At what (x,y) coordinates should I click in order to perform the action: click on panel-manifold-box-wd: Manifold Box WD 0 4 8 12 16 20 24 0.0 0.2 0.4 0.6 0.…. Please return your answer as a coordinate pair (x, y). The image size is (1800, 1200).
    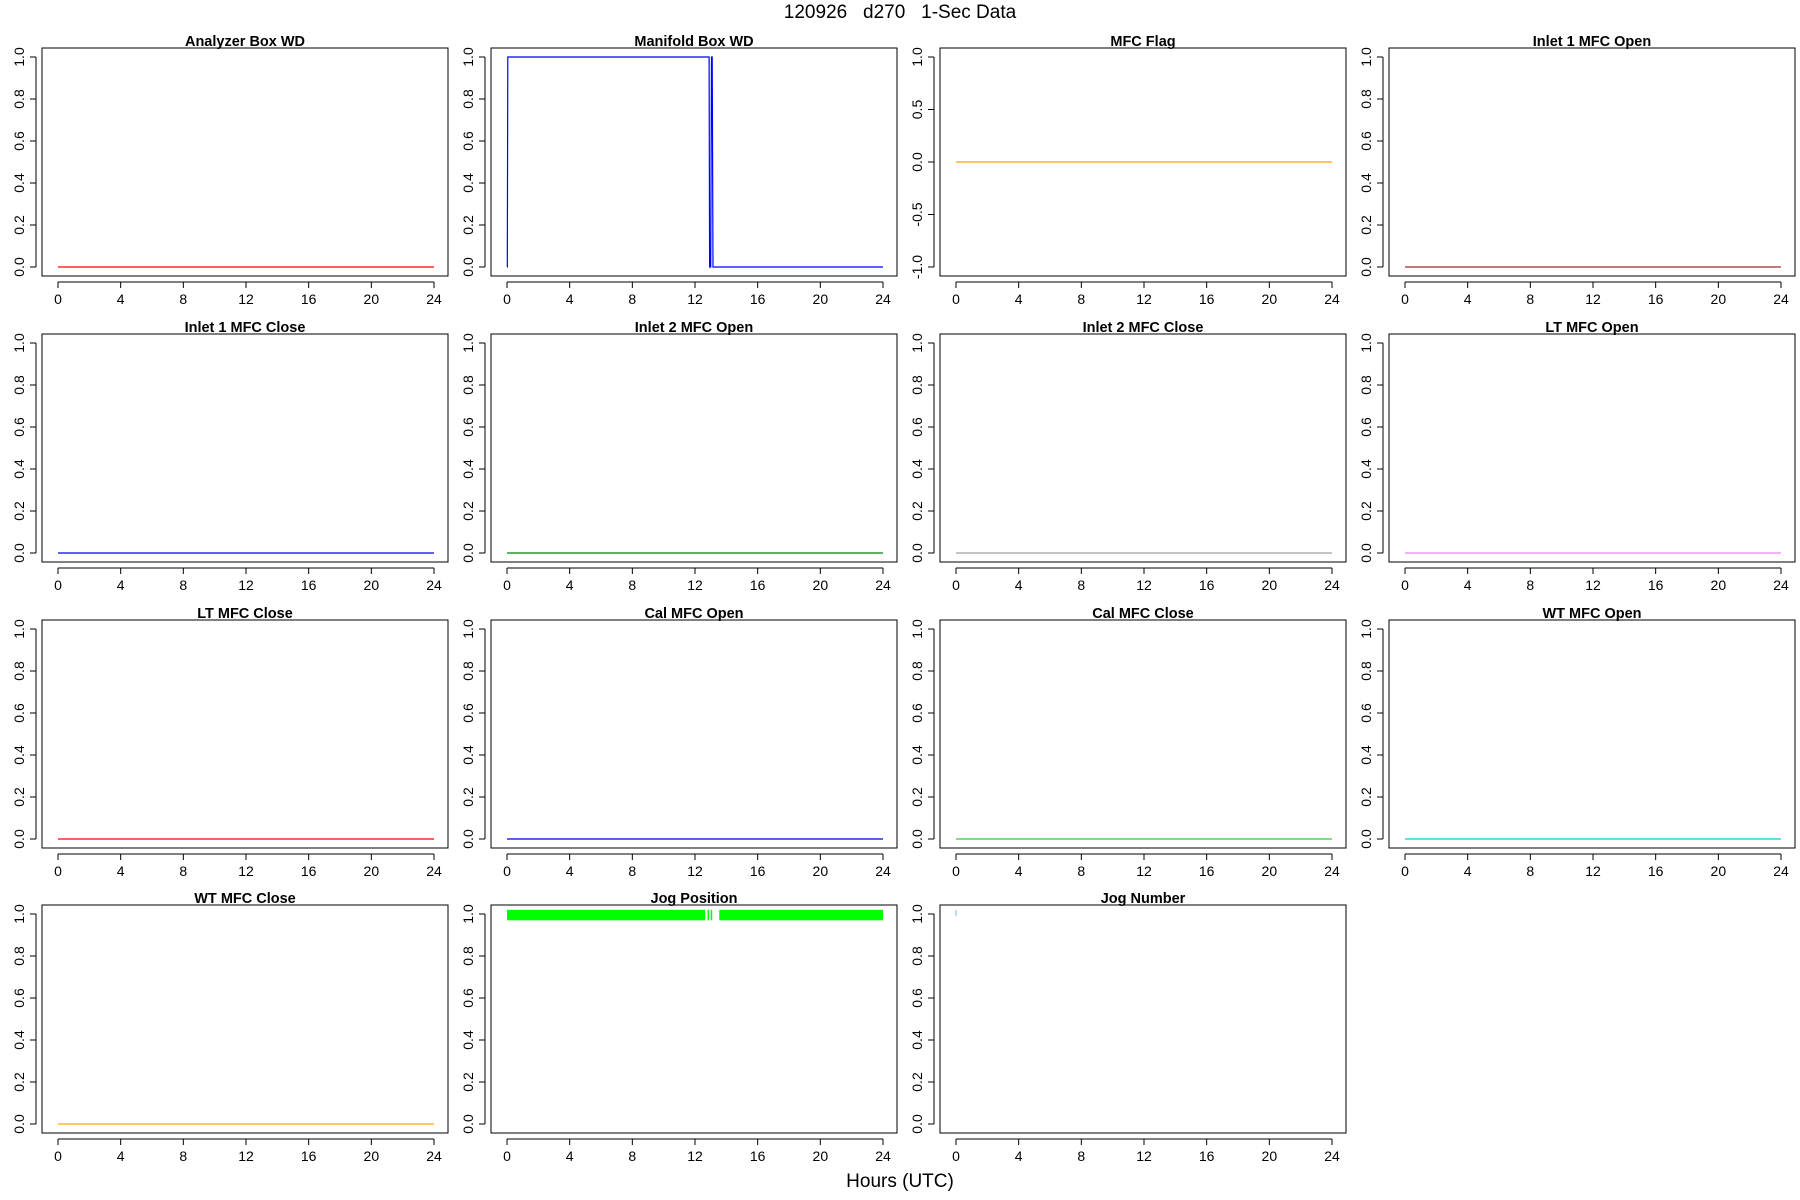
    Looking at the image, I should click on (679, 170).